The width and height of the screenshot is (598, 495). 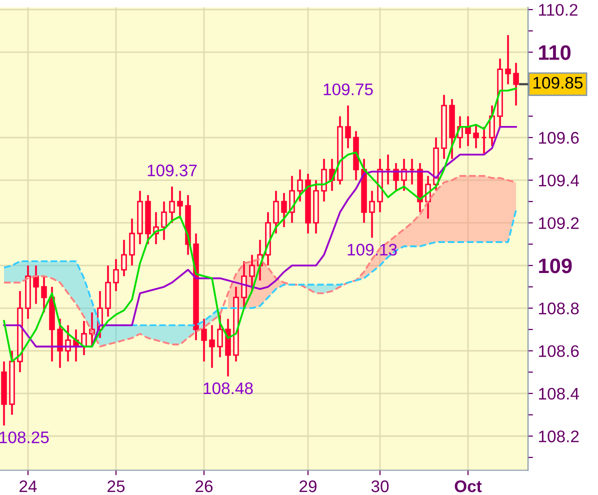 What do you see at coordinates (24, 437) in the screenshot?
I see `annotation: 108.25` at bounding box center [24, 437].